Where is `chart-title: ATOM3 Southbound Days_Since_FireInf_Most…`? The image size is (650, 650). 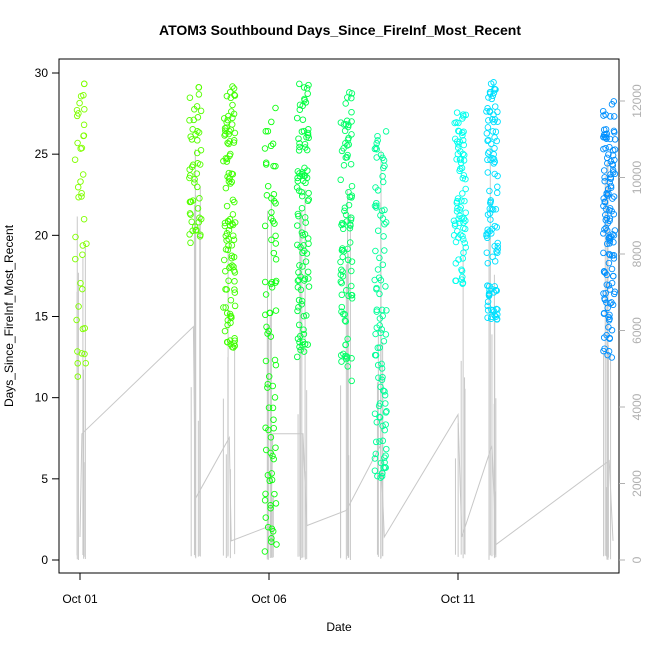
chart-title: ATOM3 Southbound Days_Since_FireInf_Most… is located at coordinates (340, 30).